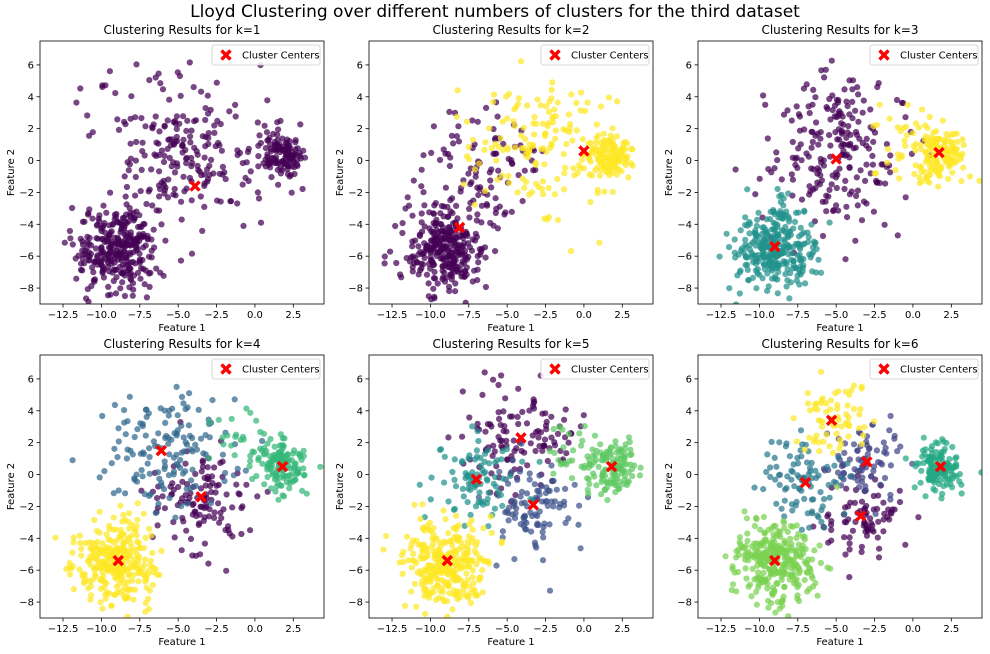 The width and height of the screenshot is (990, 654). What do you see at coordinates (689, 65) in the screenshot?
I see `y-tick-label: 6` at bounding box center [689, 65].